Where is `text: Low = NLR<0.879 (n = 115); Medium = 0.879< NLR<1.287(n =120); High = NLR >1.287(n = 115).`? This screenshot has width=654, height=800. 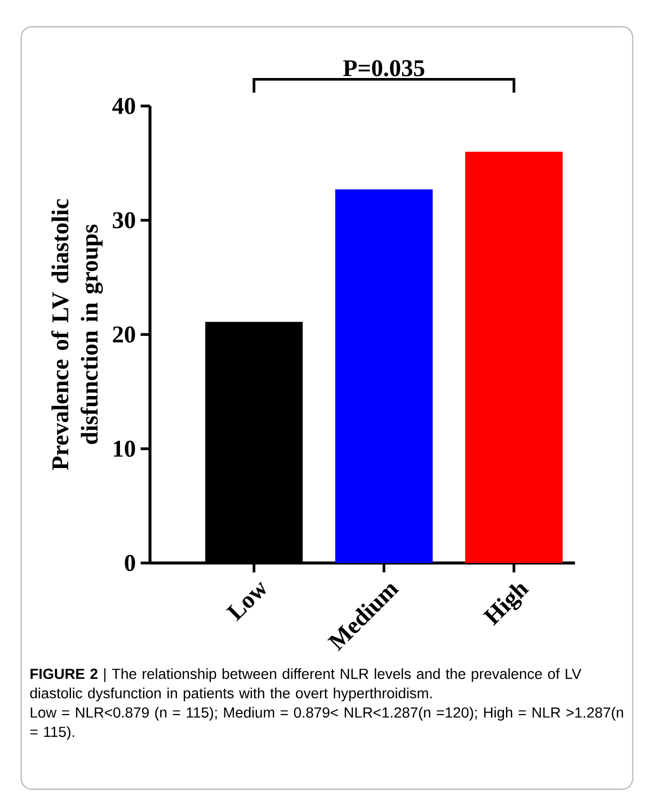 text: Low = NLR<0.879 (n = 115); Medium = 0.879< NLR<1.287(n =120); High = NLR >1.287(n = 115). is located at coordinates (327, 723).